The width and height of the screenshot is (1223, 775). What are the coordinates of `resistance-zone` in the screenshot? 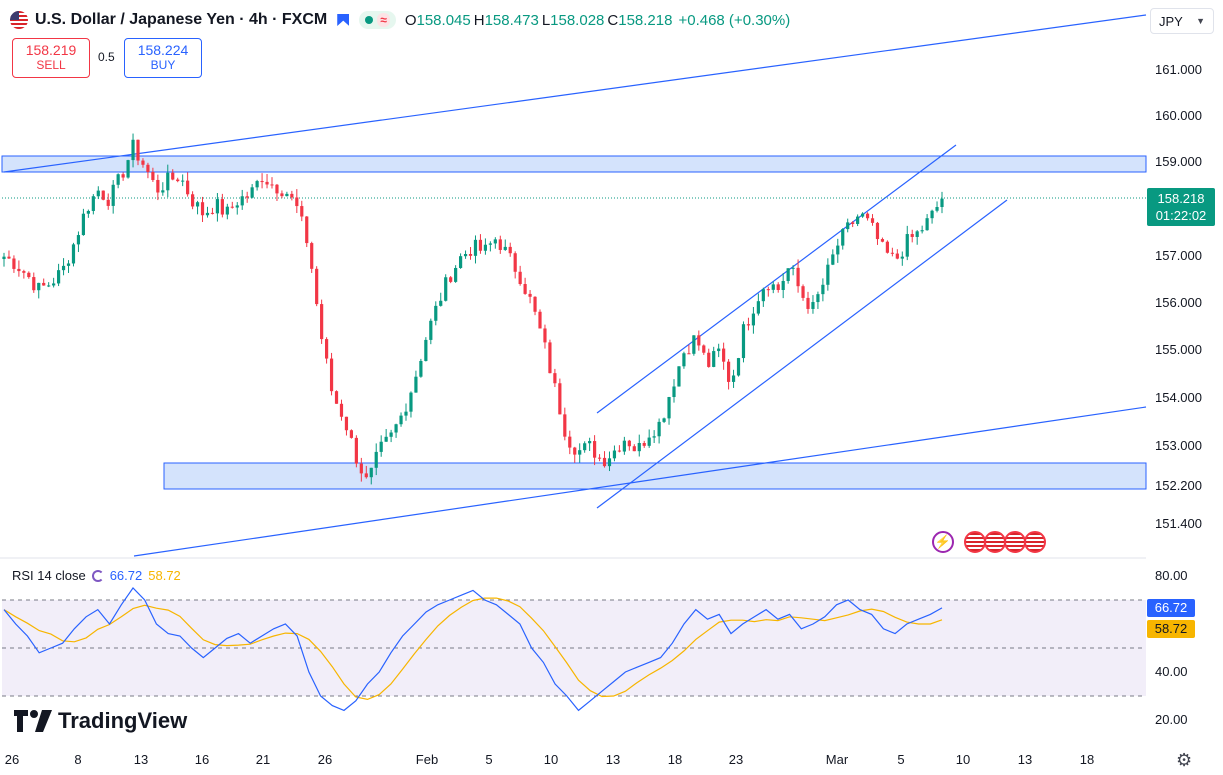 It's located at (574, 164).